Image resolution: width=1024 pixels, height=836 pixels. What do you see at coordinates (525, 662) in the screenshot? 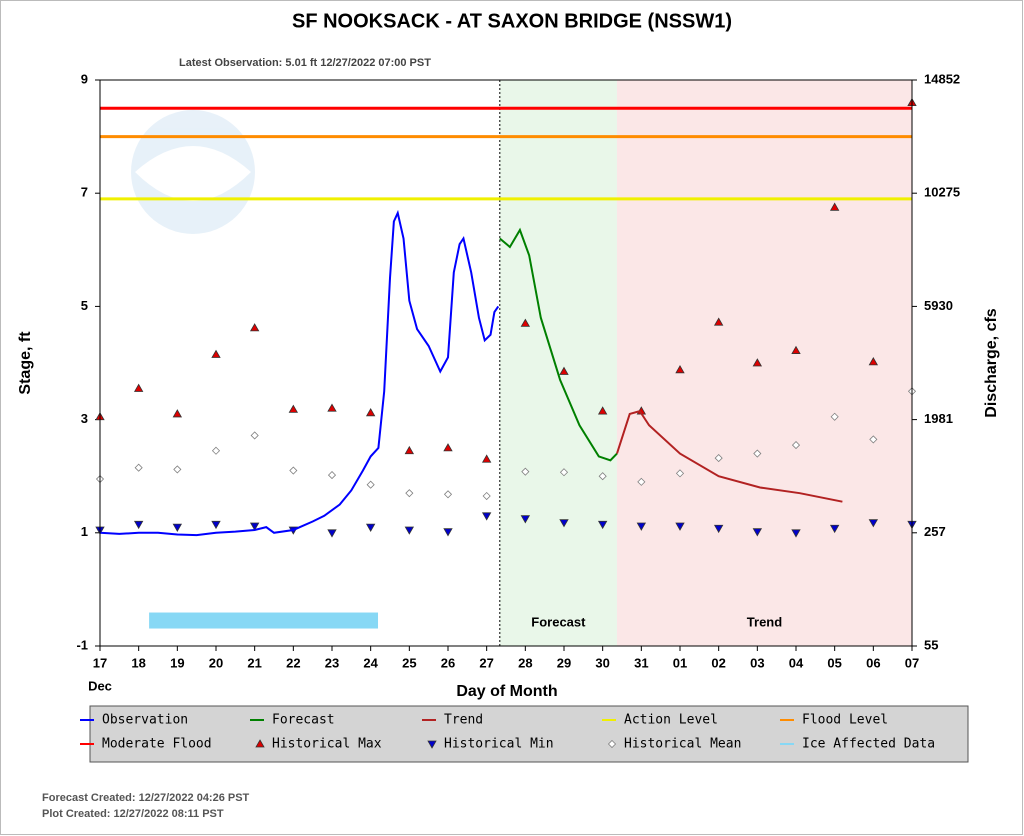
I see `x-tick-label: 28` at bounding box center [525, 662].